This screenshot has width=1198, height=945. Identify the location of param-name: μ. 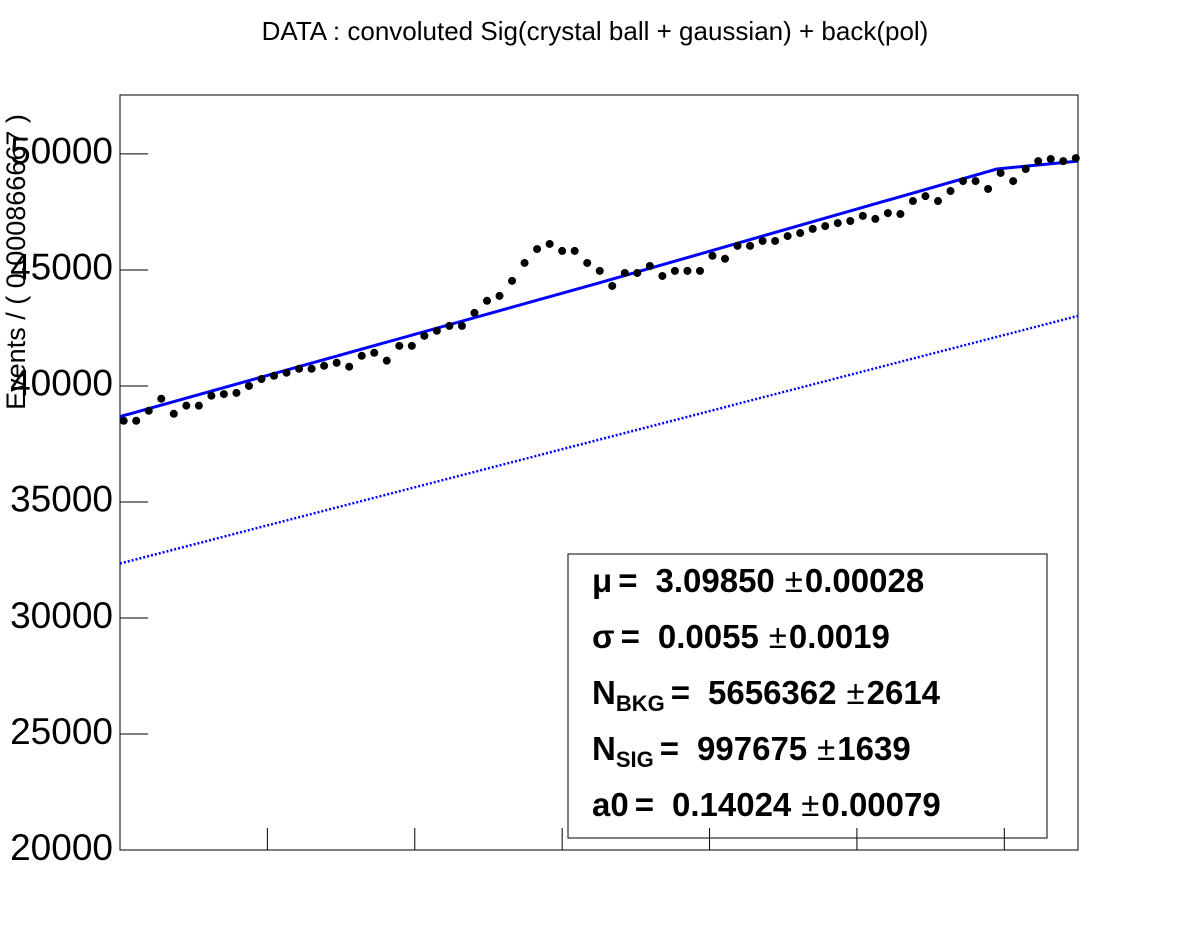
(602, 580).